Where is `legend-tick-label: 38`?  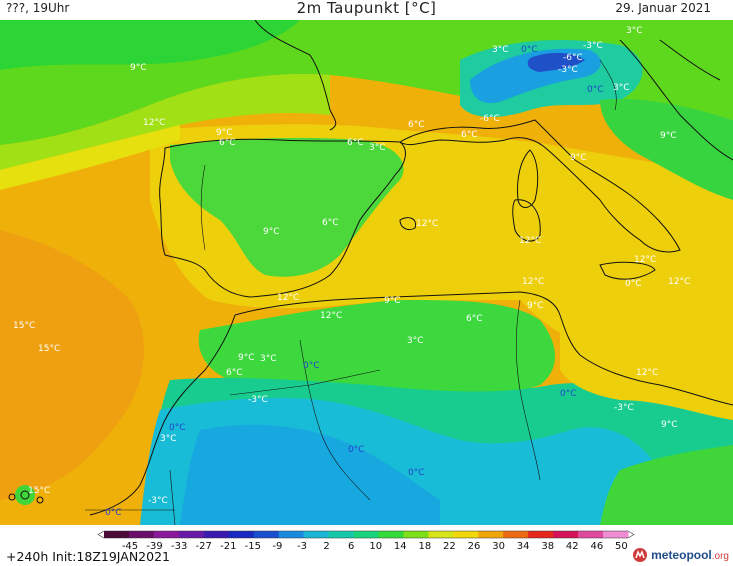 legend-tick-label: 38 is located at coordinates (547, 546).